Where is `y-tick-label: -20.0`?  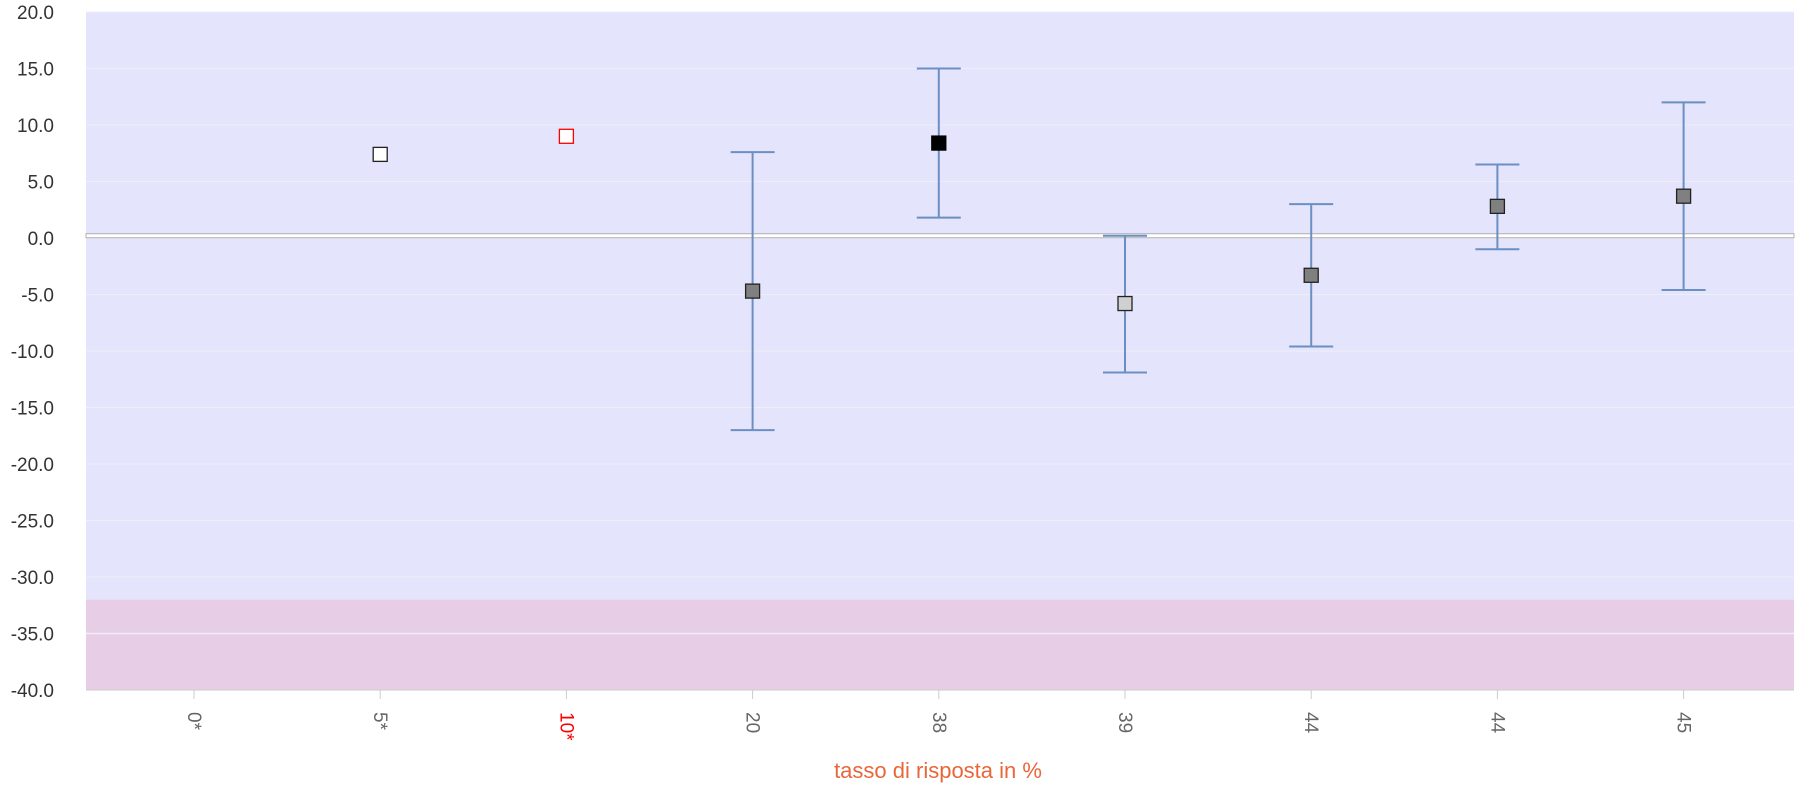 y-tick-label: -20.0 is located at coordinates (32, 465).